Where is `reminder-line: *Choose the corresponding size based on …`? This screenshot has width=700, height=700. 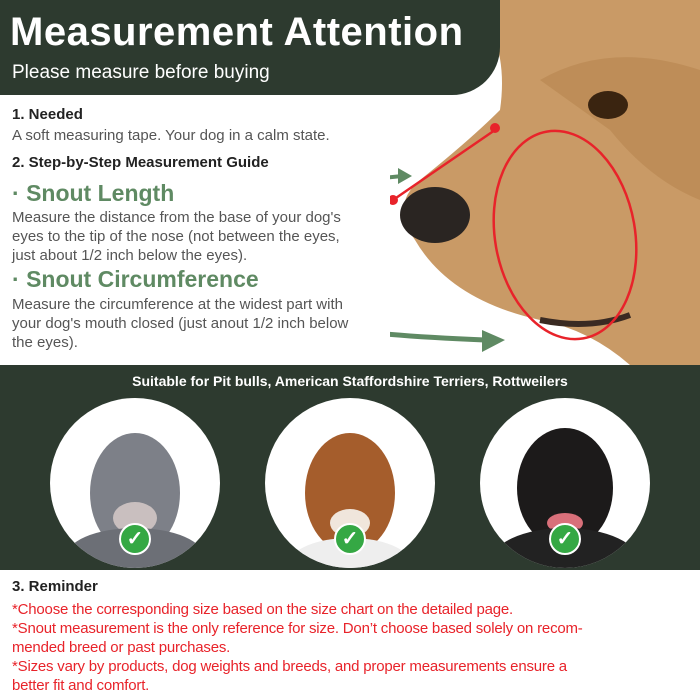 reminder-line: *Choose the corresponding size based on … is located at coordinates (262, 609).